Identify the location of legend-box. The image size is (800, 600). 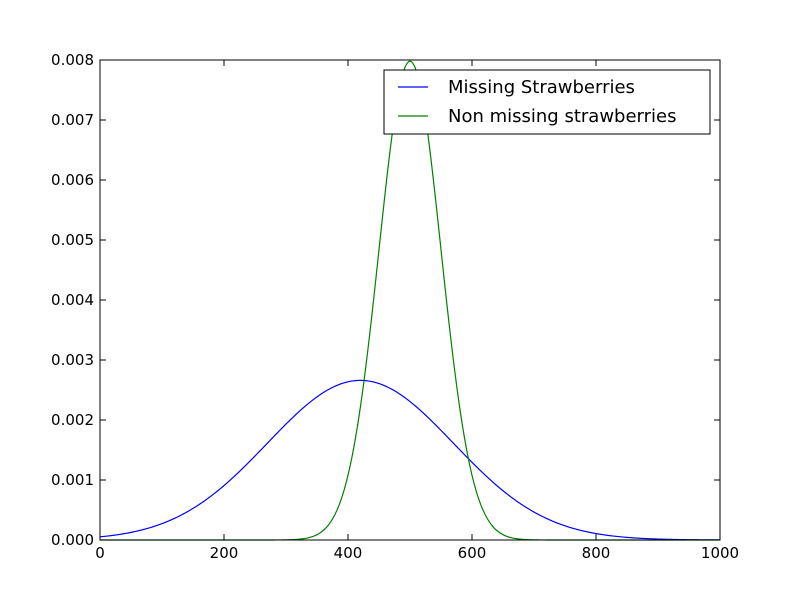
(547, 102).